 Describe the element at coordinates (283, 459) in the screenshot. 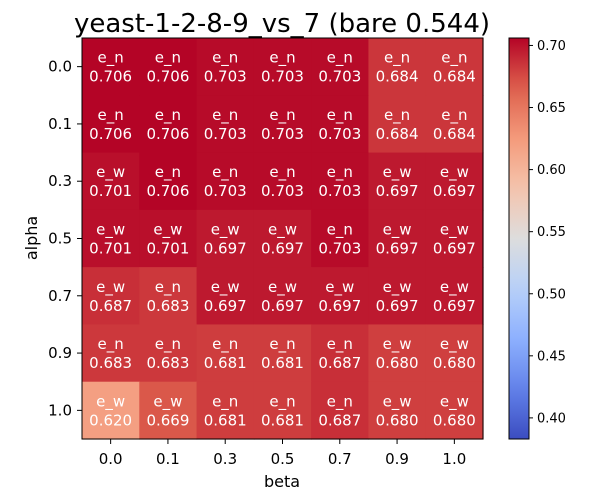

I see `x-tick-label: 0.5` at that location.